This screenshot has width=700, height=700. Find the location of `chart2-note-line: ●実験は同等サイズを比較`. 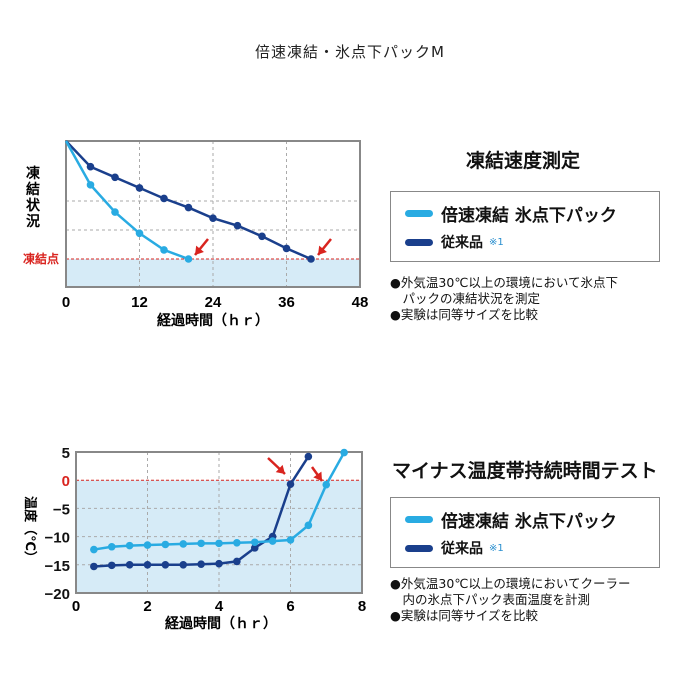

chart2-note-line: ●実験は同等サイズを比較 is located at coordinates (464, 615).